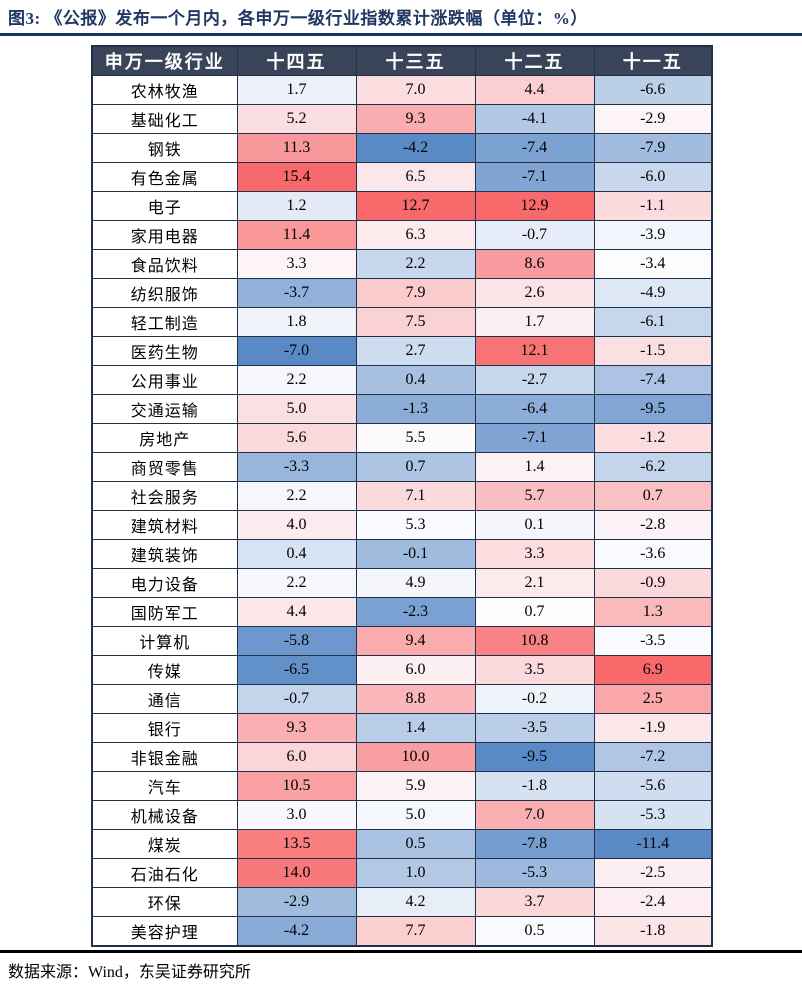 The height and width of the screenshot is (989, 802). Describe the element at coordinates (164, 844) in the screenshot. I see `industry-label: 煤炭` at that location.